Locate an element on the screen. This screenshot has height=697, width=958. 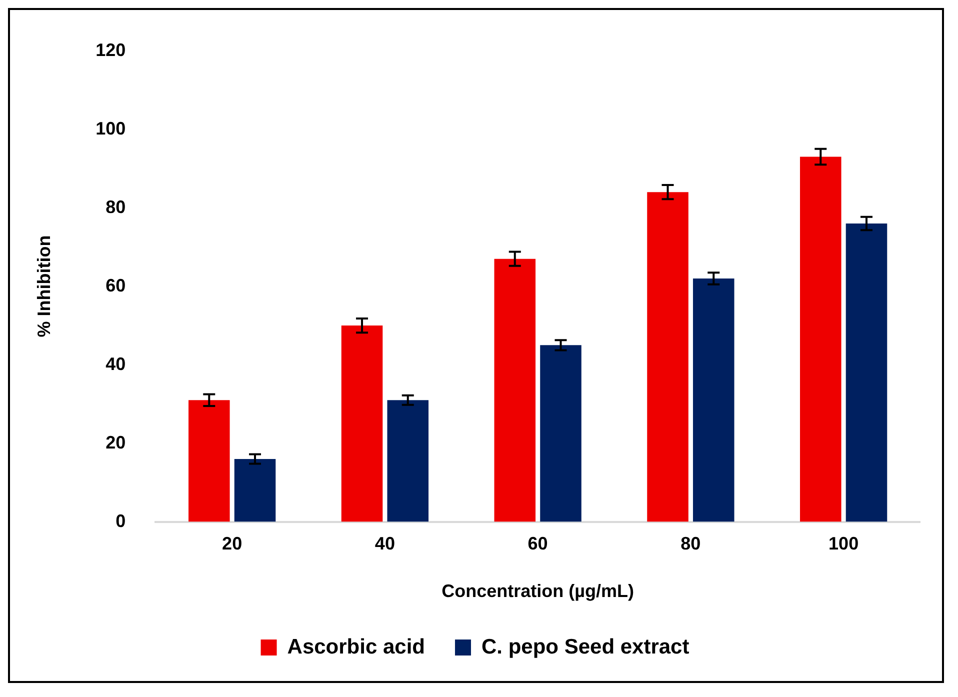
y-tick-label: 0 is located at coordinates (121, 520).